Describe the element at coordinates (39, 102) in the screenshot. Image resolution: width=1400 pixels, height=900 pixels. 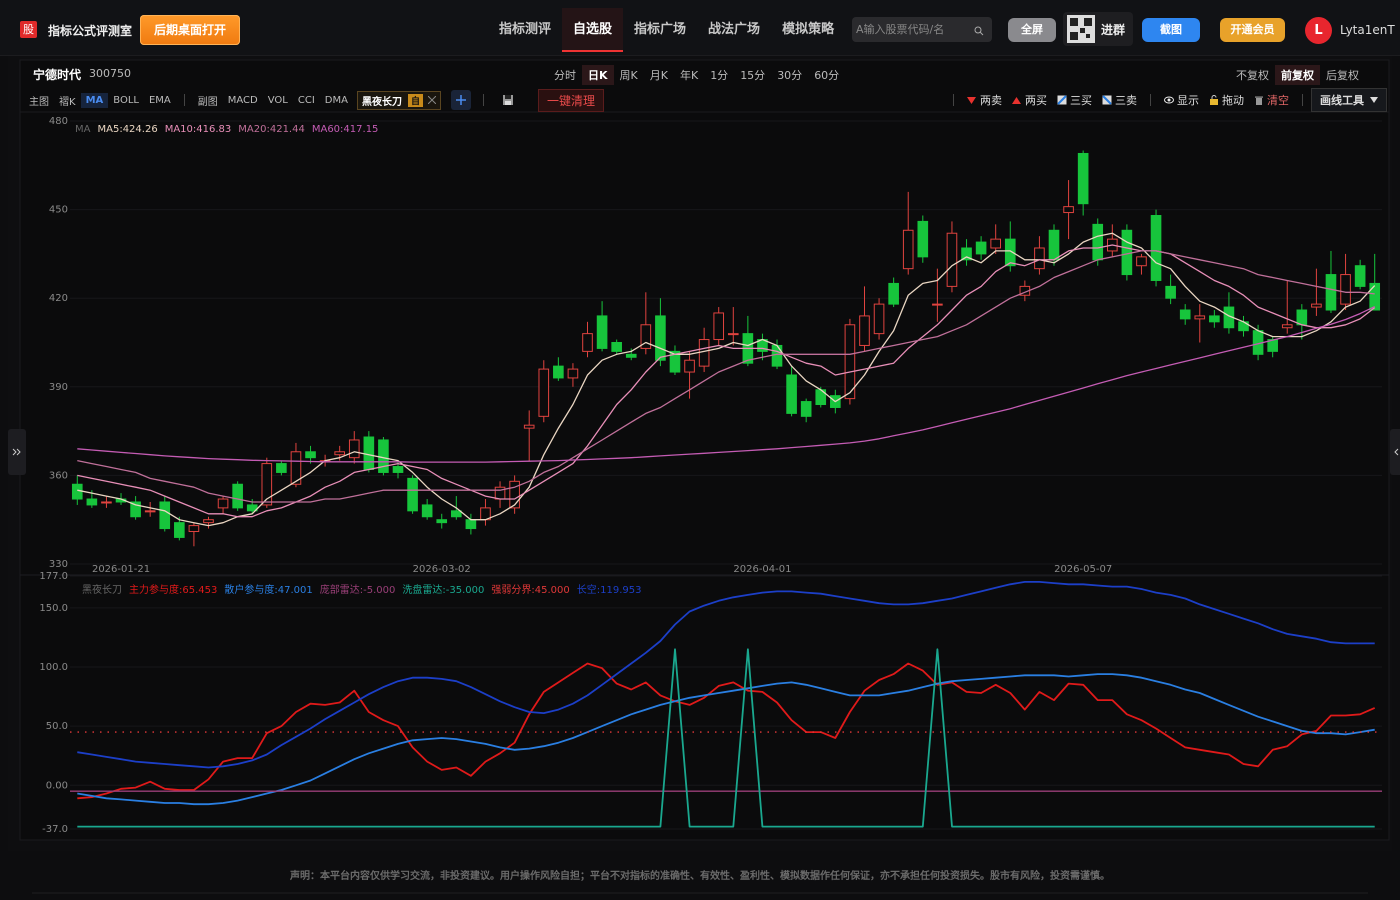
I see `main-indicator: 主图` at that location.